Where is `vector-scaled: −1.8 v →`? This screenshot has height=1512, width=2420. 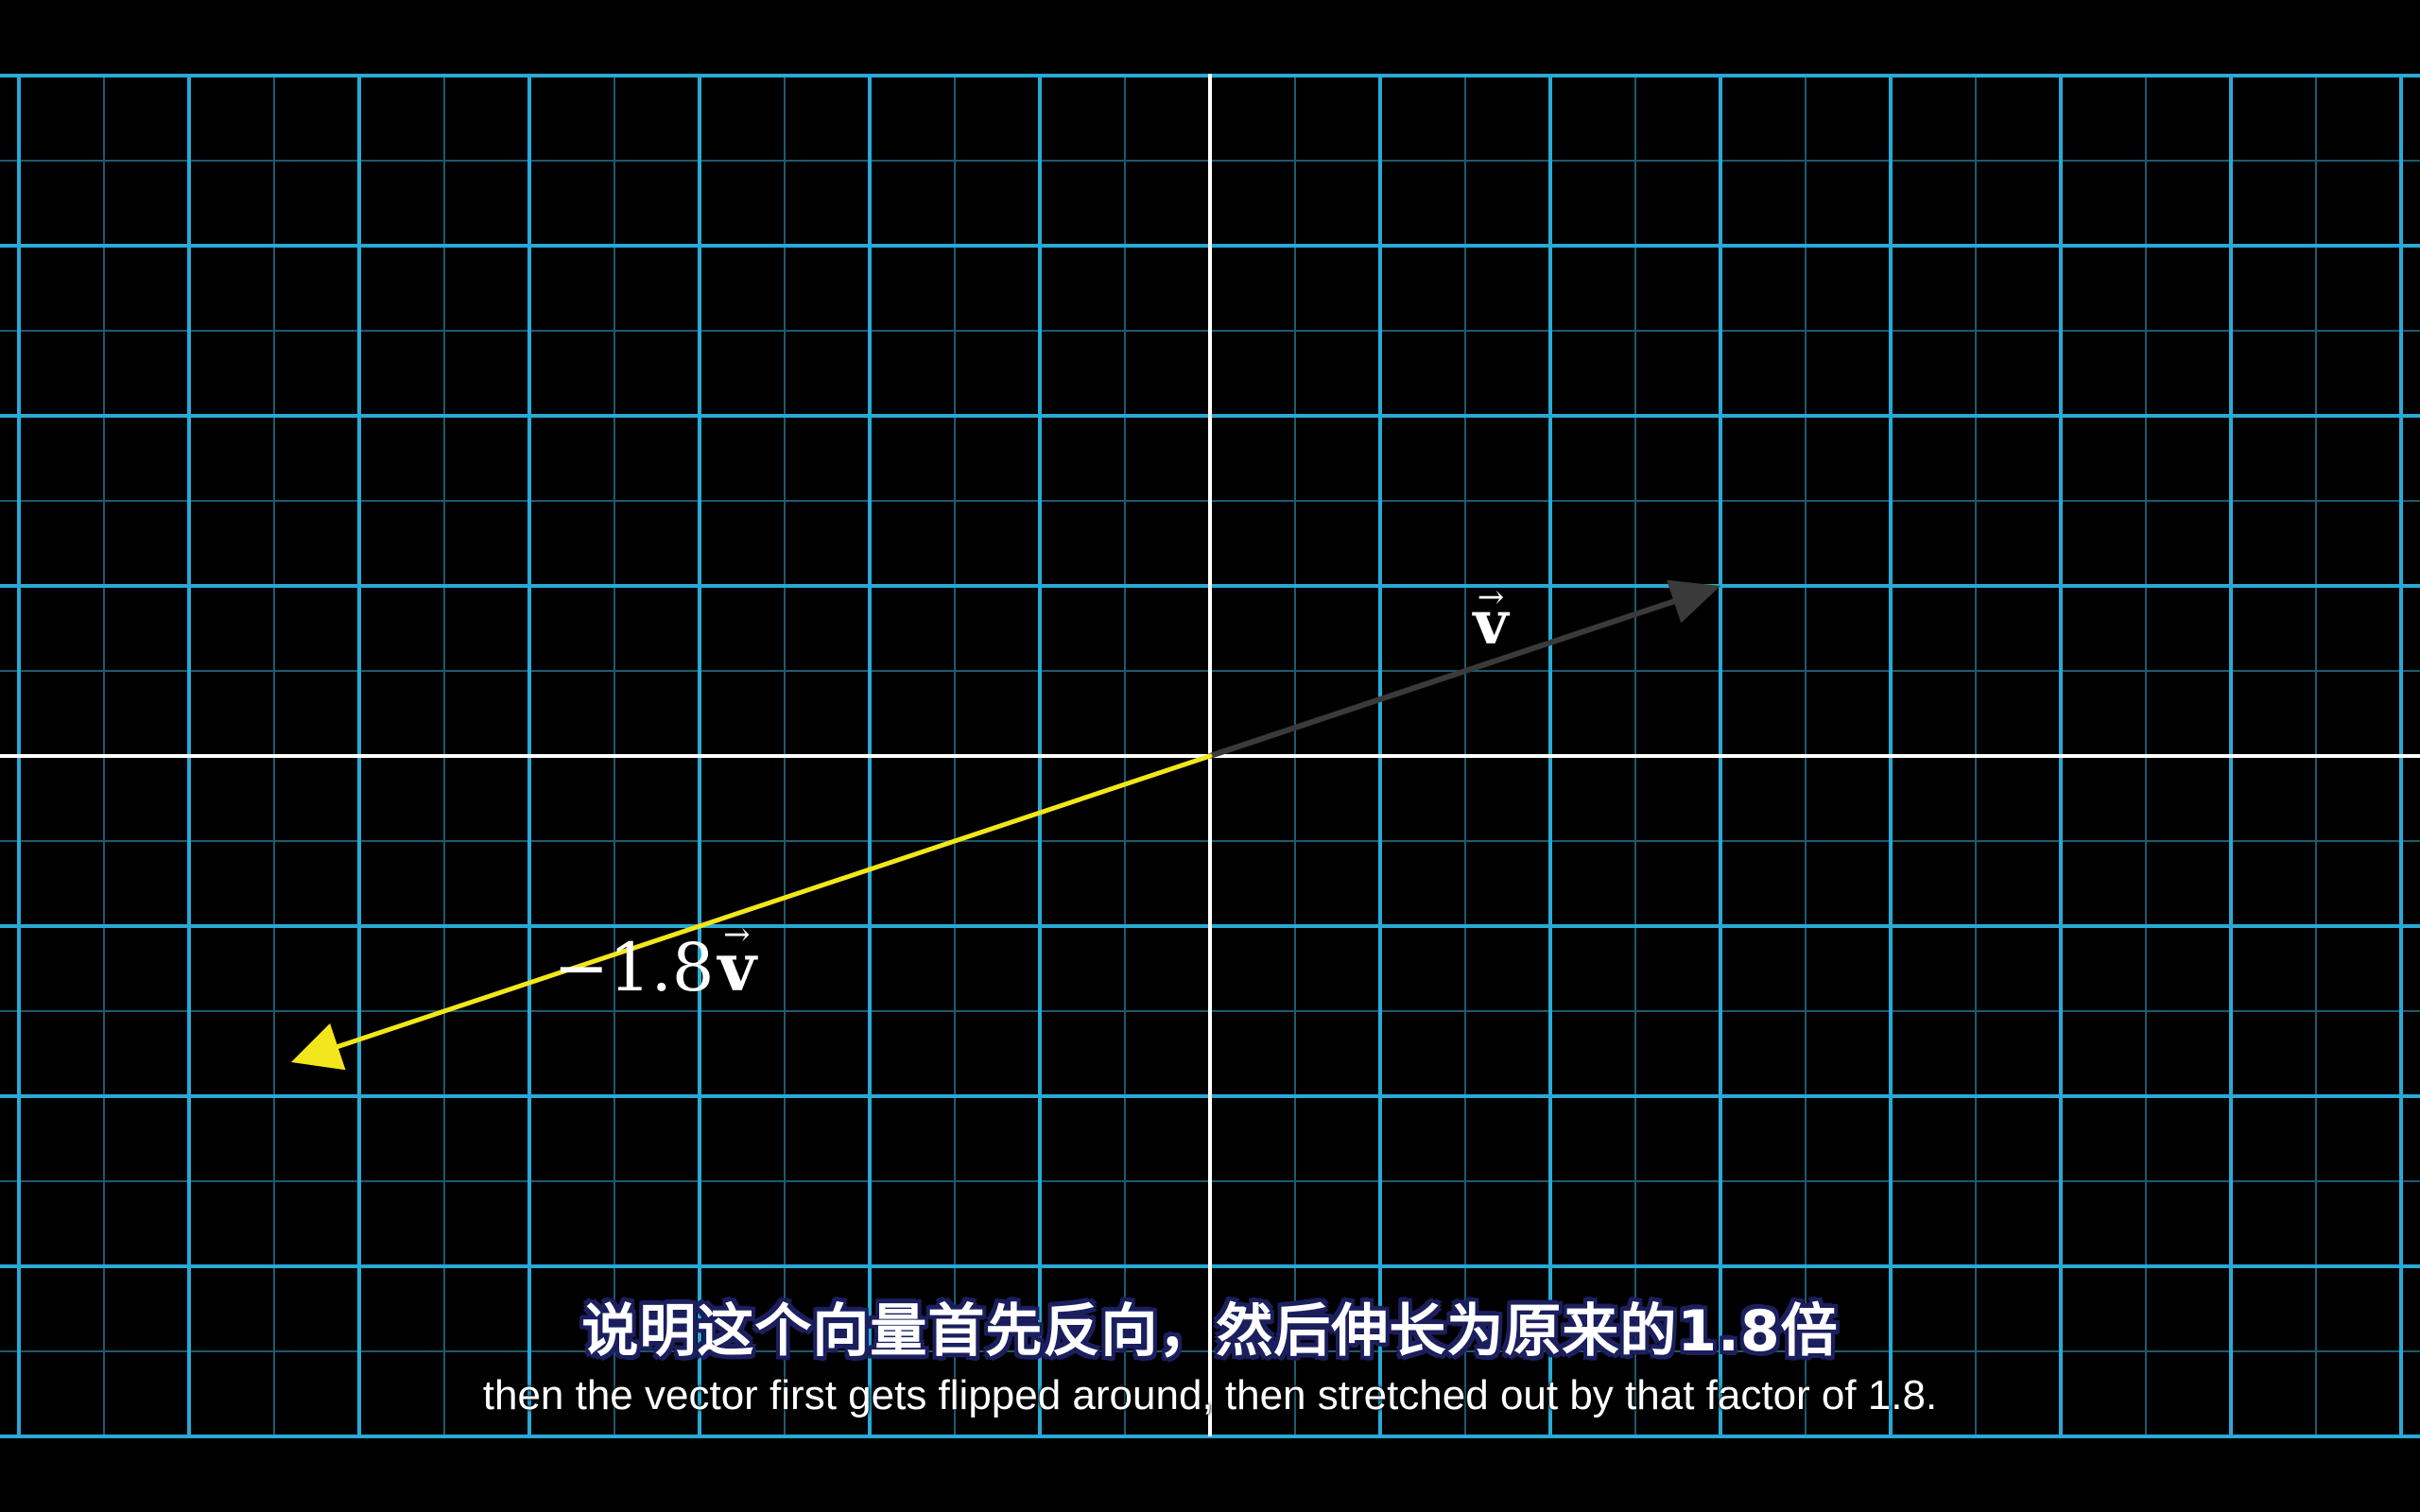
vector-scaled: −1.8 v → is located at coordinates (752, 912).